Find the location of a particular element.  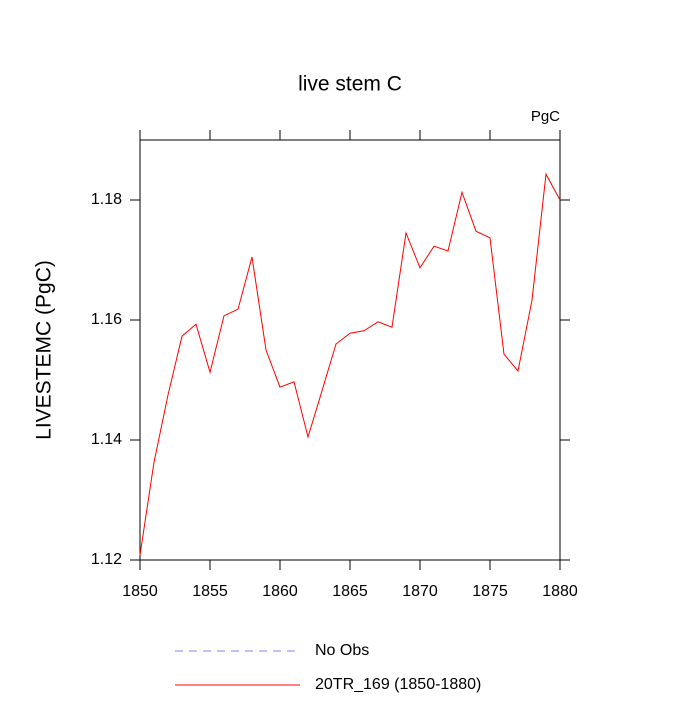

legend-label: No Obs is located at coordinates (342, 650).